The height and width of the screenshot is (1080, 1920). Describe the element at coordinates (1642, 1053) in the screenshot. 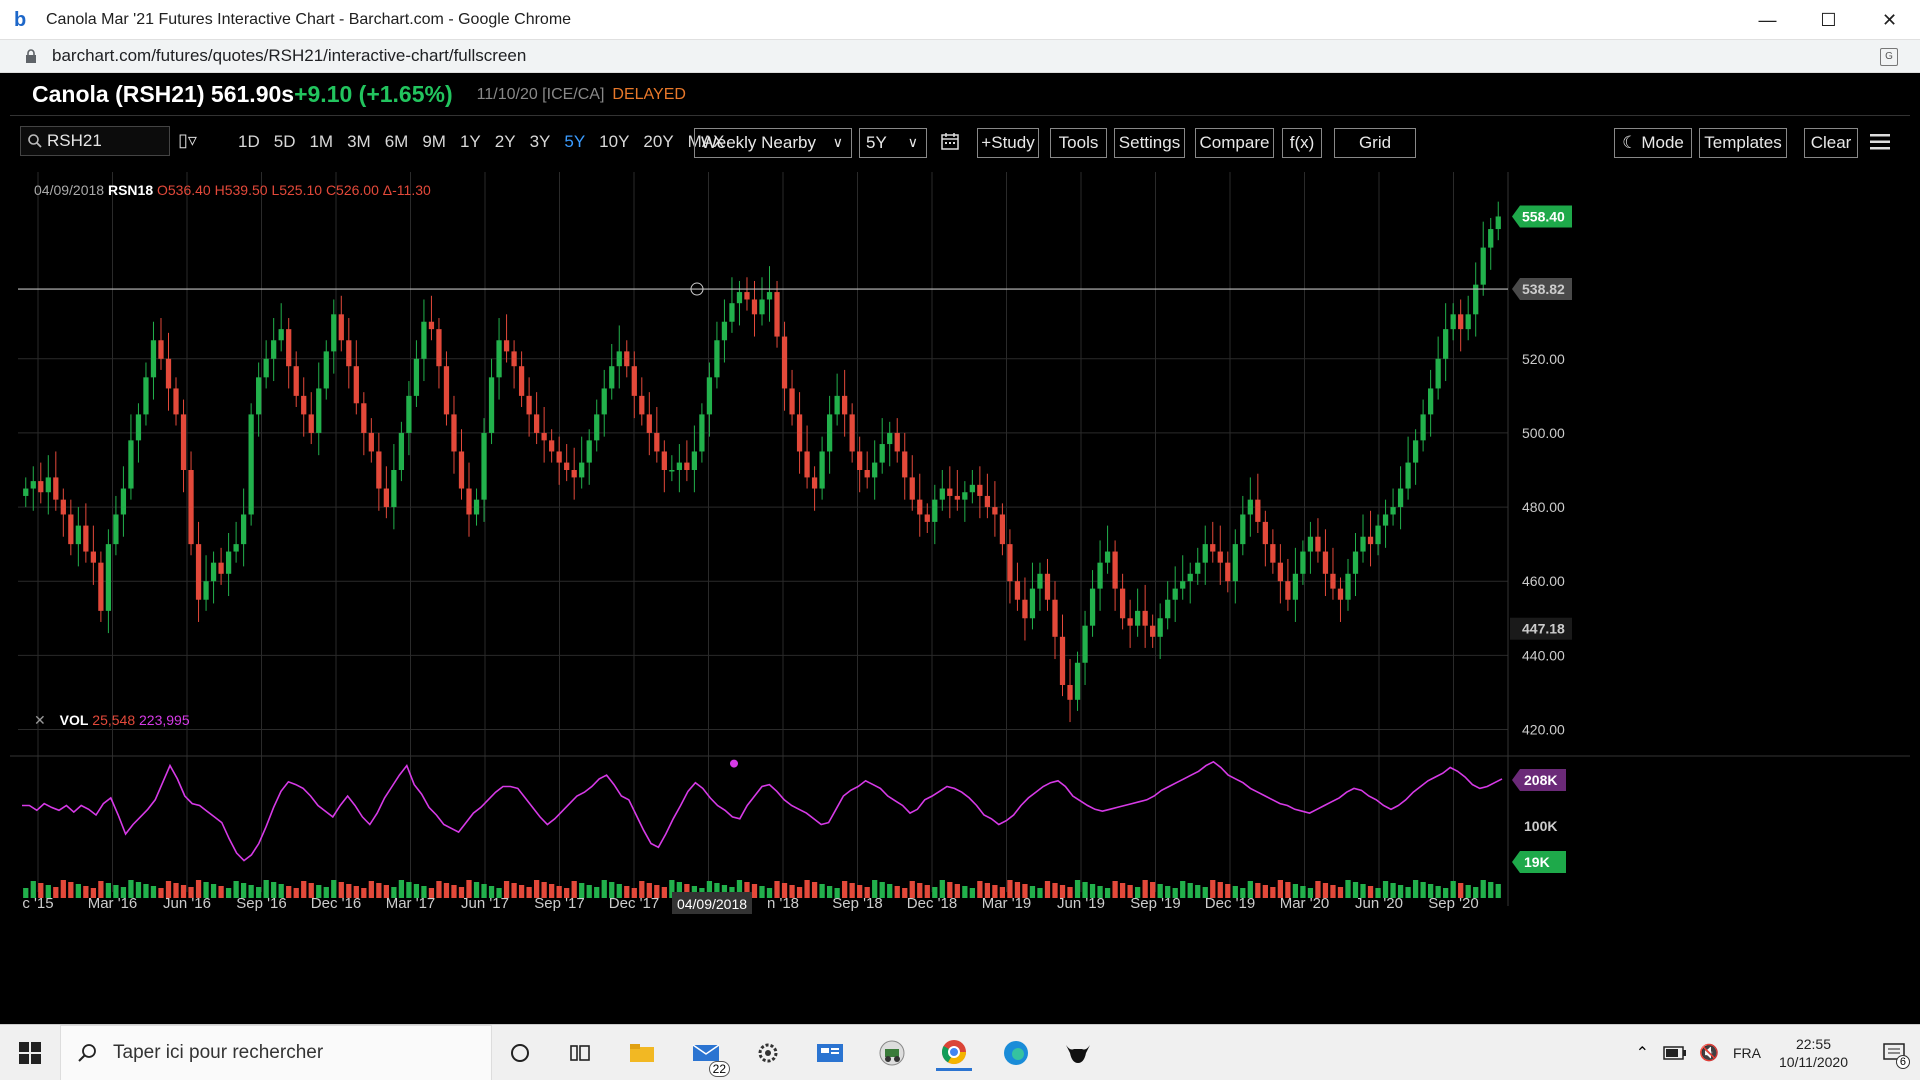

I see `show-hidden-icons-icon: ⌃` at that location.